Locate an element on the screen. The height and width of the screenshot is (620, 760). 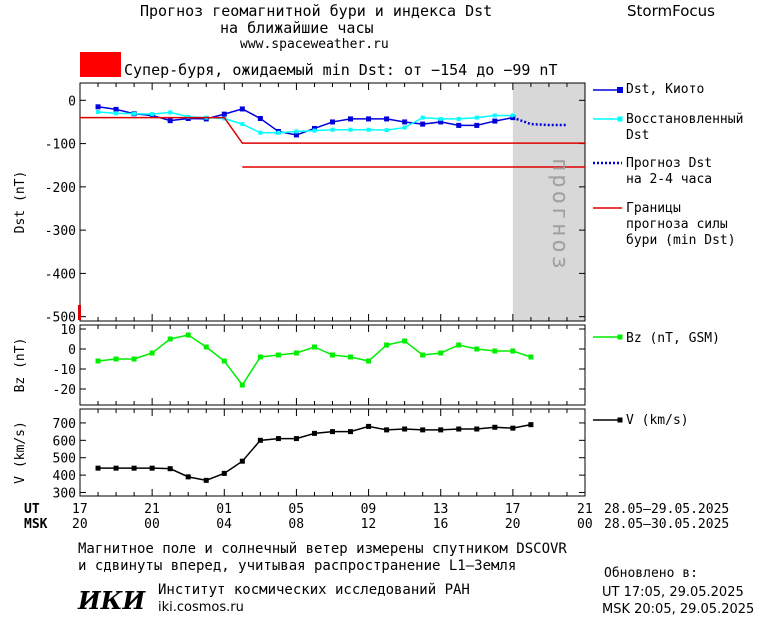
v-ylabel: V (km/s) is located at coordinates (20, 452).